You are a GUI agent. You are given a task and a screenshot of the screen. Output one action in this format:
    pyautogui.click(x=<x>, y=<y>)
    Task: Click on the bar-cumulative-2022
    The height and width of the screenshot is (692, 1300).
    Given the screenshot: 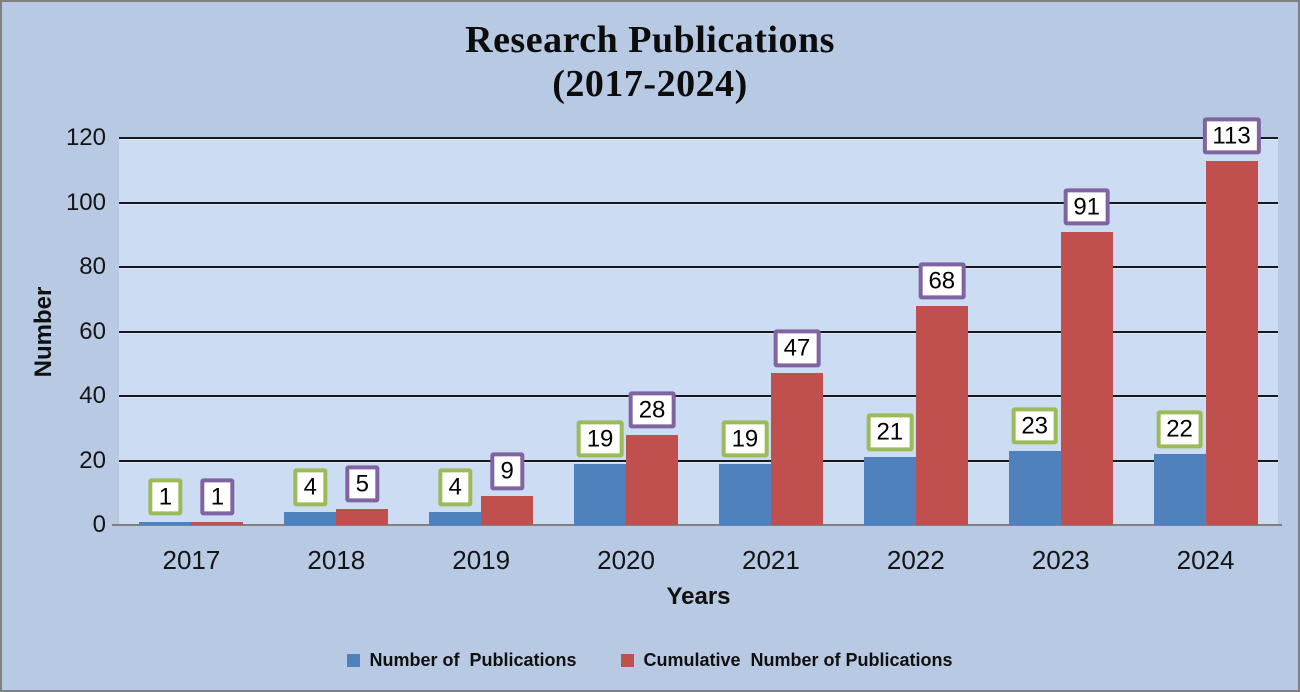 What is the action you would take?
    pyautogui.click(x=941, y=415)
    